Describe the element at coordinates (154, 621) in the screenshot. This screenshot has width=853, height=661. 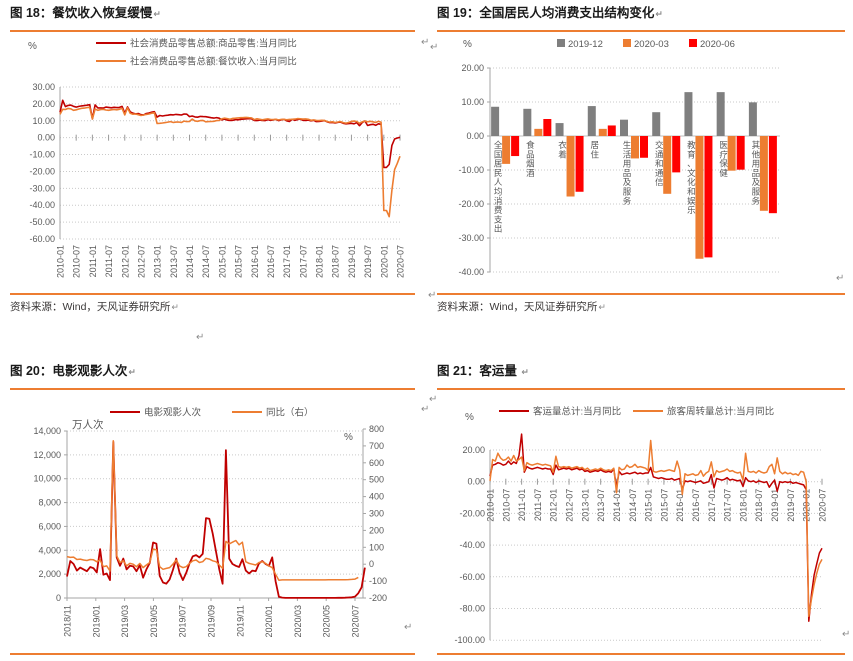
I see `svg-text: 2019/05` at that location.